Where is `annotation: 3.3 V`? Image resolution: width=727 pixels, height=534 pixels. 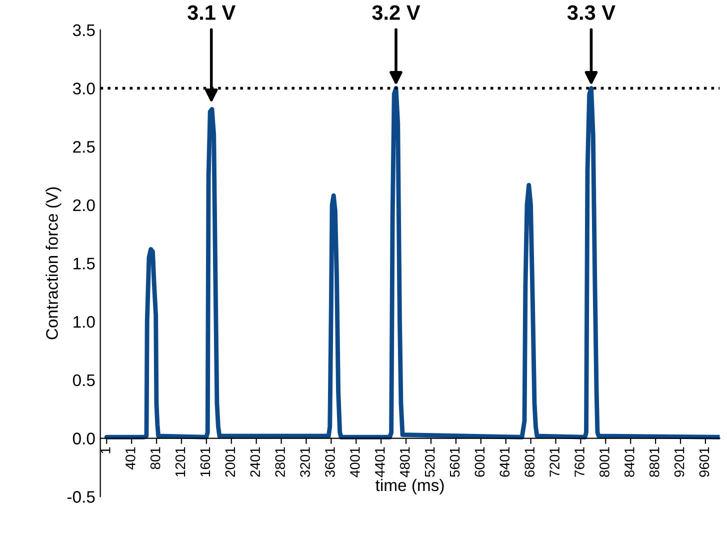
annotation: 3.3 V is located at coordinates (591, 12).